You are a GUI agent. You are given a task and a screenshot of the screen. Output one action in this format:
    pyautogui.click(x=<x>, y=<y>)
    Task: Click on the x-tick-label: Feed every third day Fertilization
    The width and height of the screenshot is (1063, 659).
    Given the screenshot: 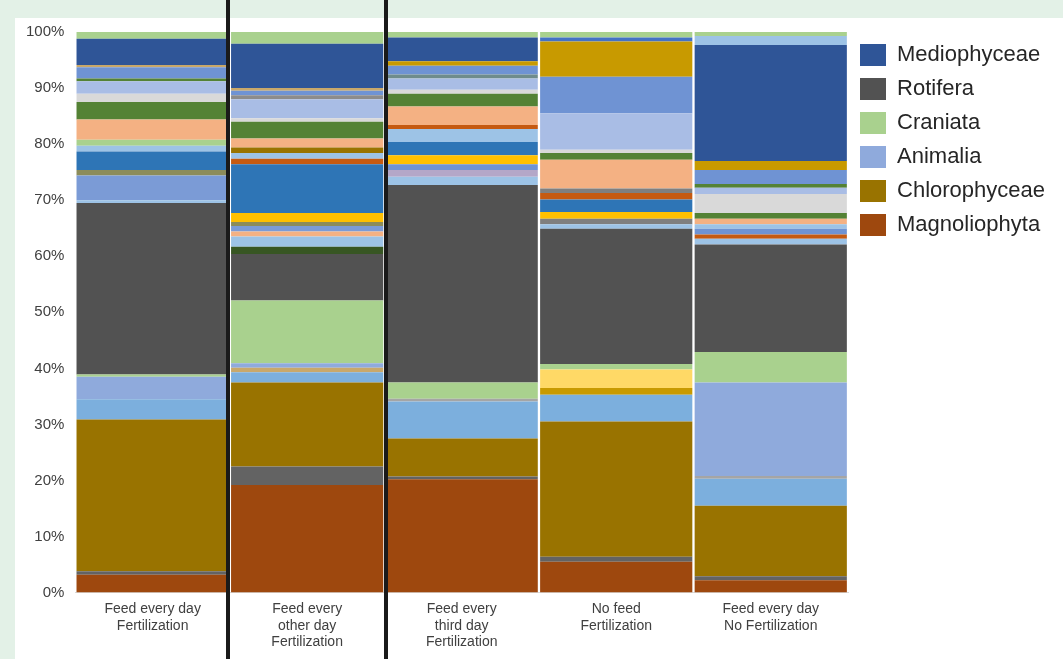 What is the action you would take?
    pyautogui.click(x=461, y=624)
    